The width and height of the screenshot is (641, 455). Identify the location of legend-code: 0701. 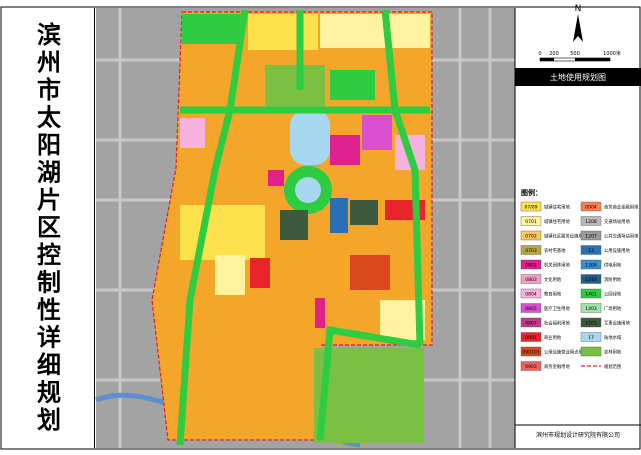
(531, 222).